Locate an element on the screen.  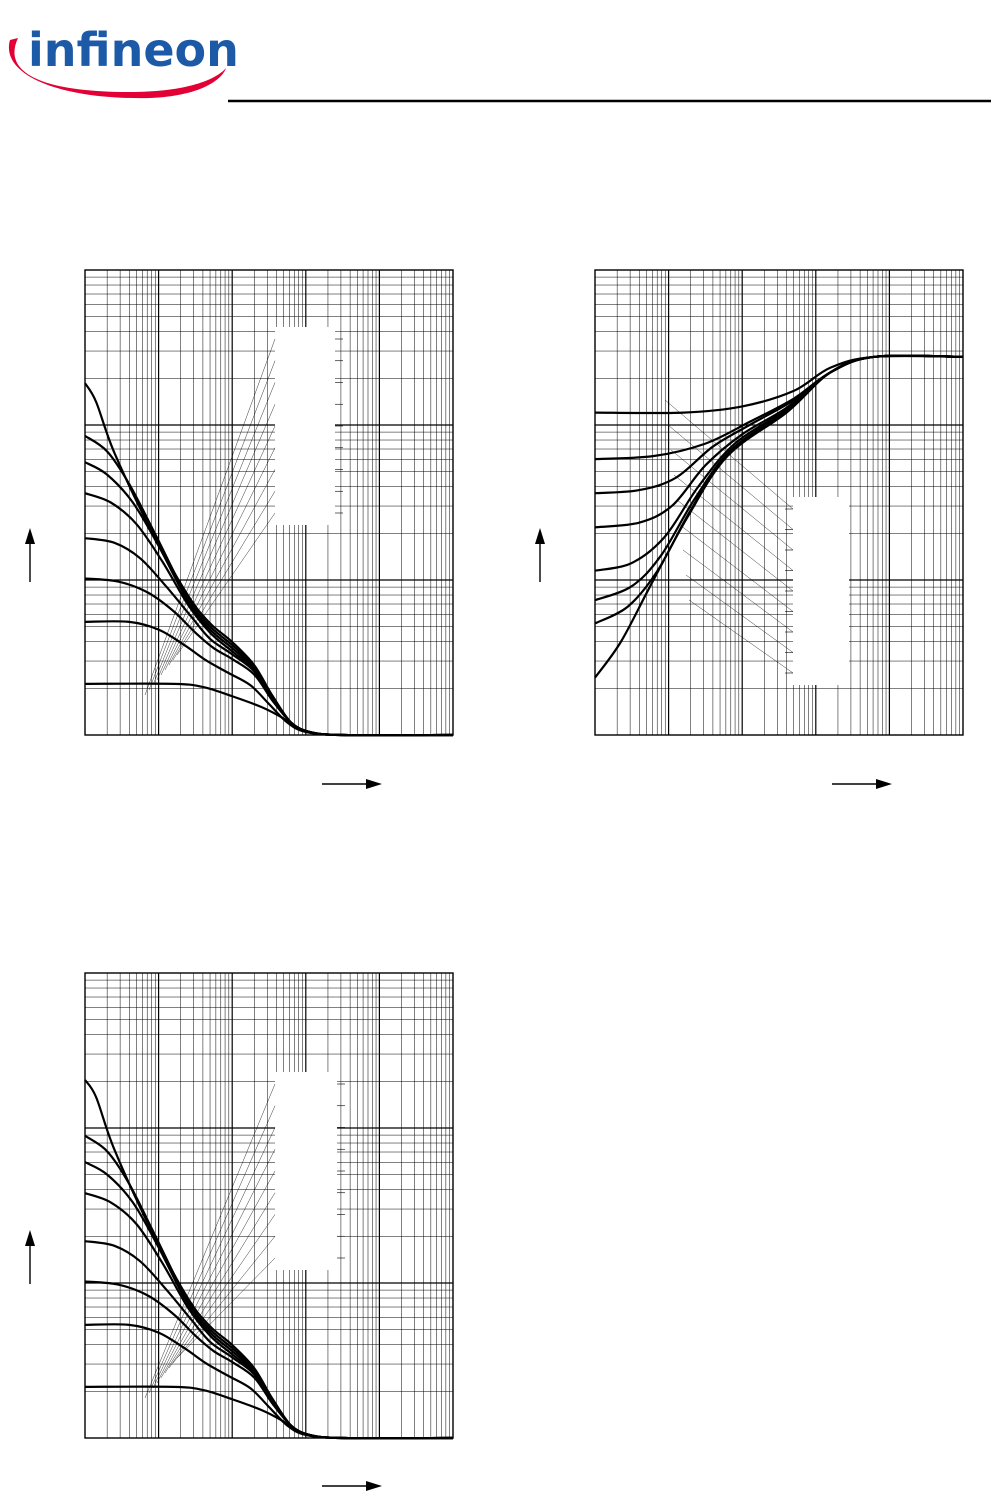
grid is located at coordinates (779, 502).